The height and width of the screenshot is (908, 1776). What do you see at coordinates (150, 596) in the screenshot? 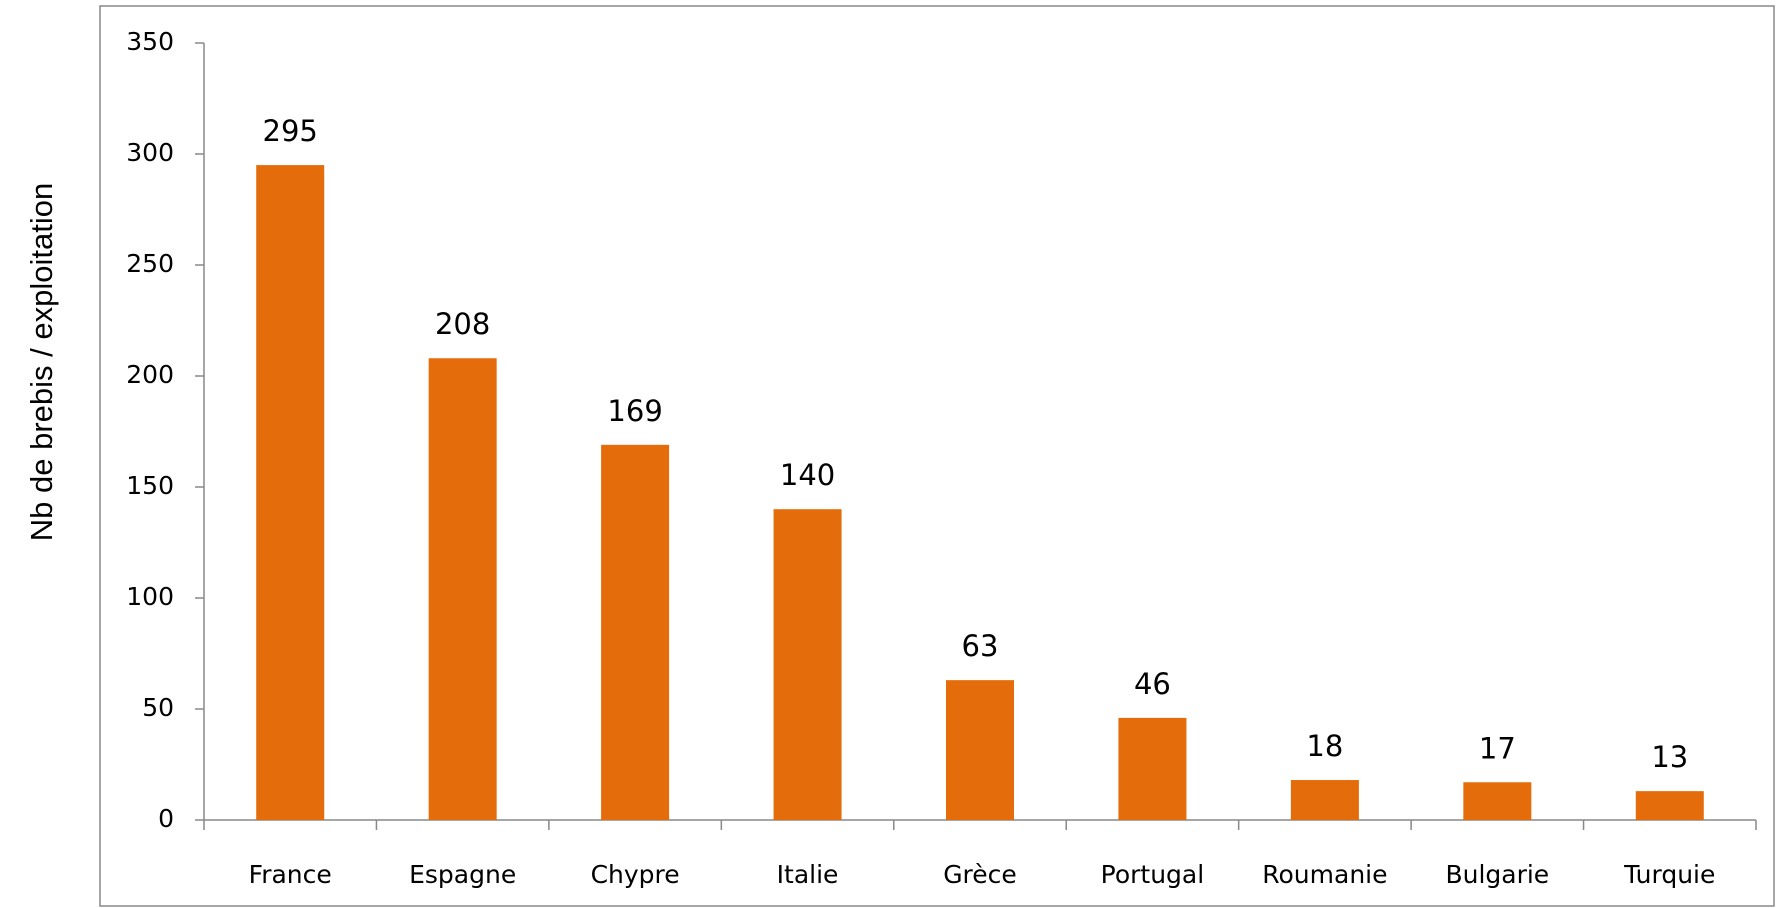
I see `y-tick-label: 100` at bounding box center [150, 596].